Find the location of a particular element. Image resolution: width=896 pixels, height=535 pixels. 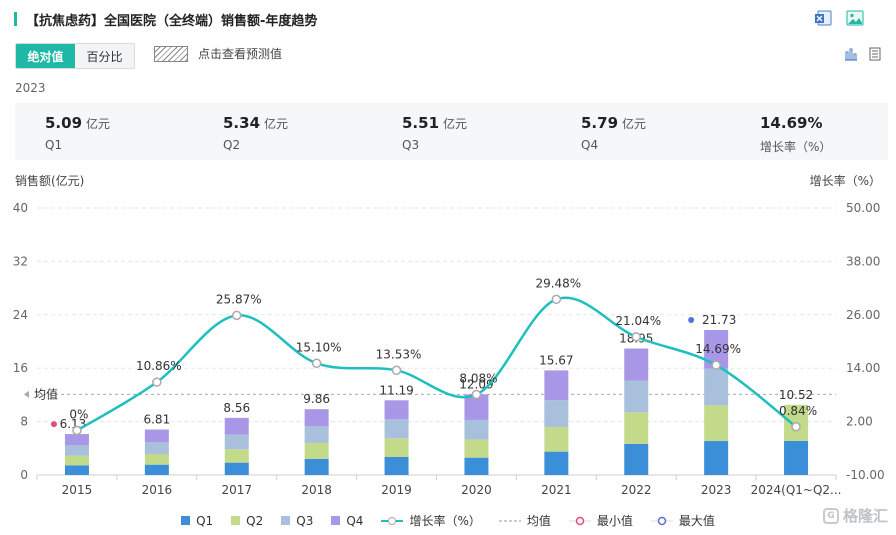

x-tick-label: 2019 is located at coordinates (396, 490).